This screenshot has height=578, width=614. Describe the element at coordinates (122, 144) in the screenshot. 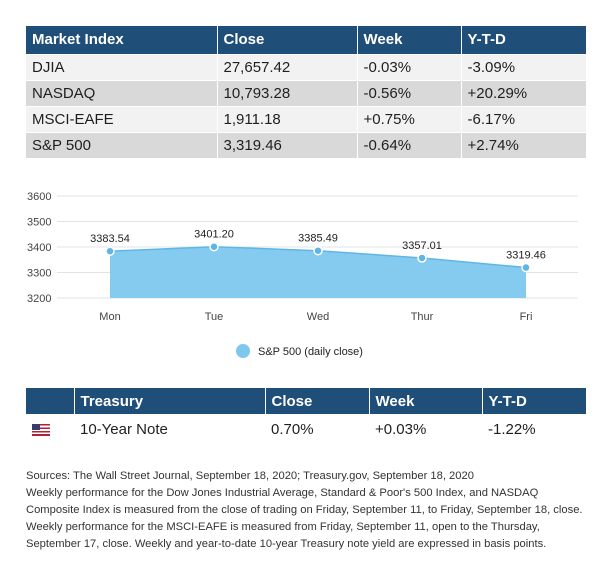

I see `index-name: S&P 500` at that location.